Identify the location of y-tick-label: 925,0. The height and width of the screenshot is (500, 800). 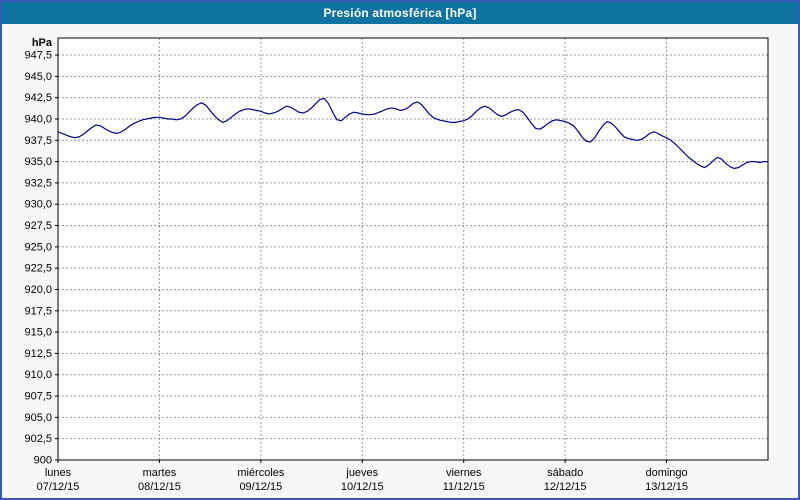
(38, 247).